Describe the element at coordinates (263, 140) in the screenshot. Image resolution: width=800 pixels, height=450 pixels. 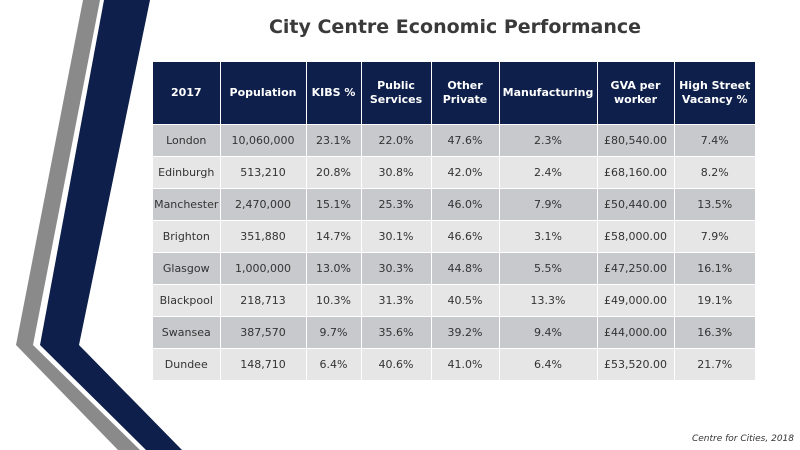
I see `cell-population: 10,060,000` at that location.